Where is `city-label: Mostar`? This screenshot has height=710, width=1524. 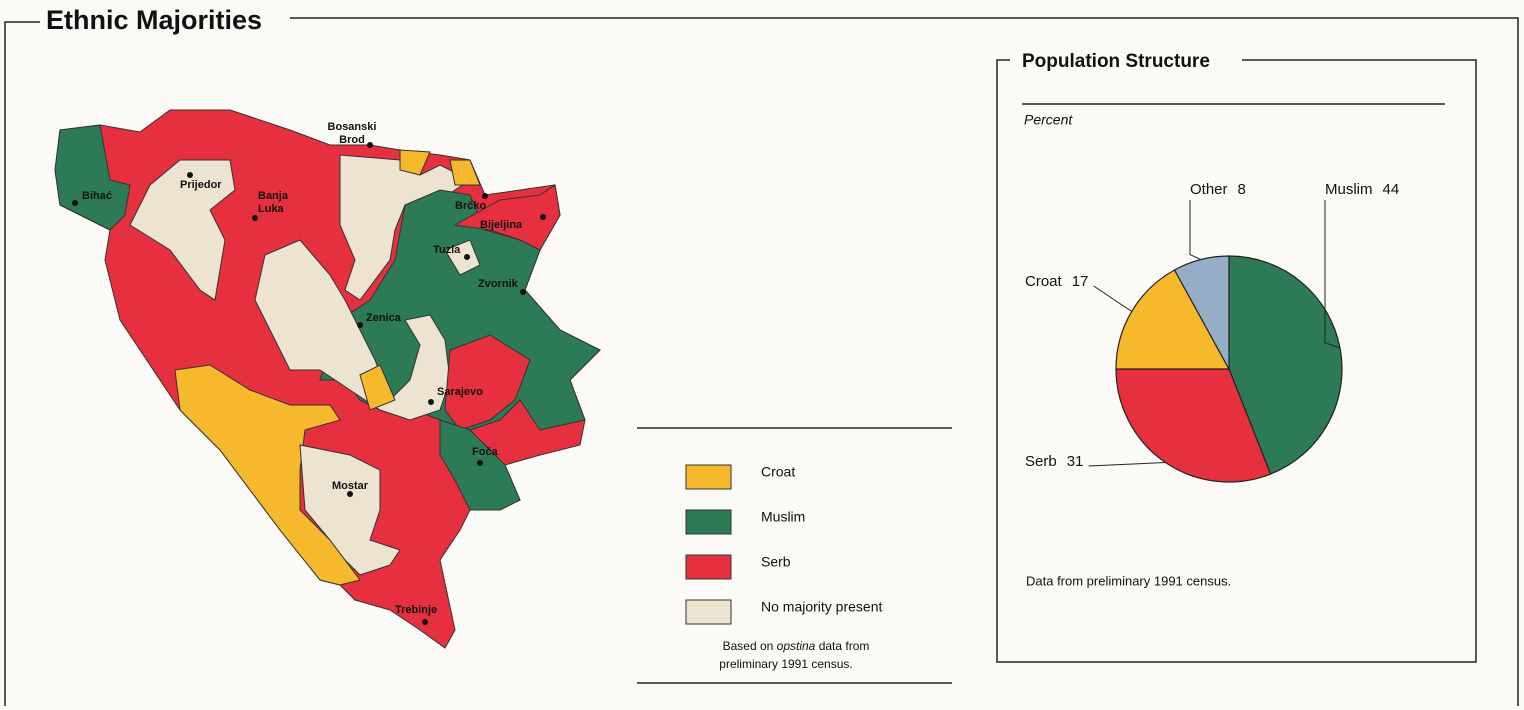 city-label: Mostar is located at coordinates (350, 486).